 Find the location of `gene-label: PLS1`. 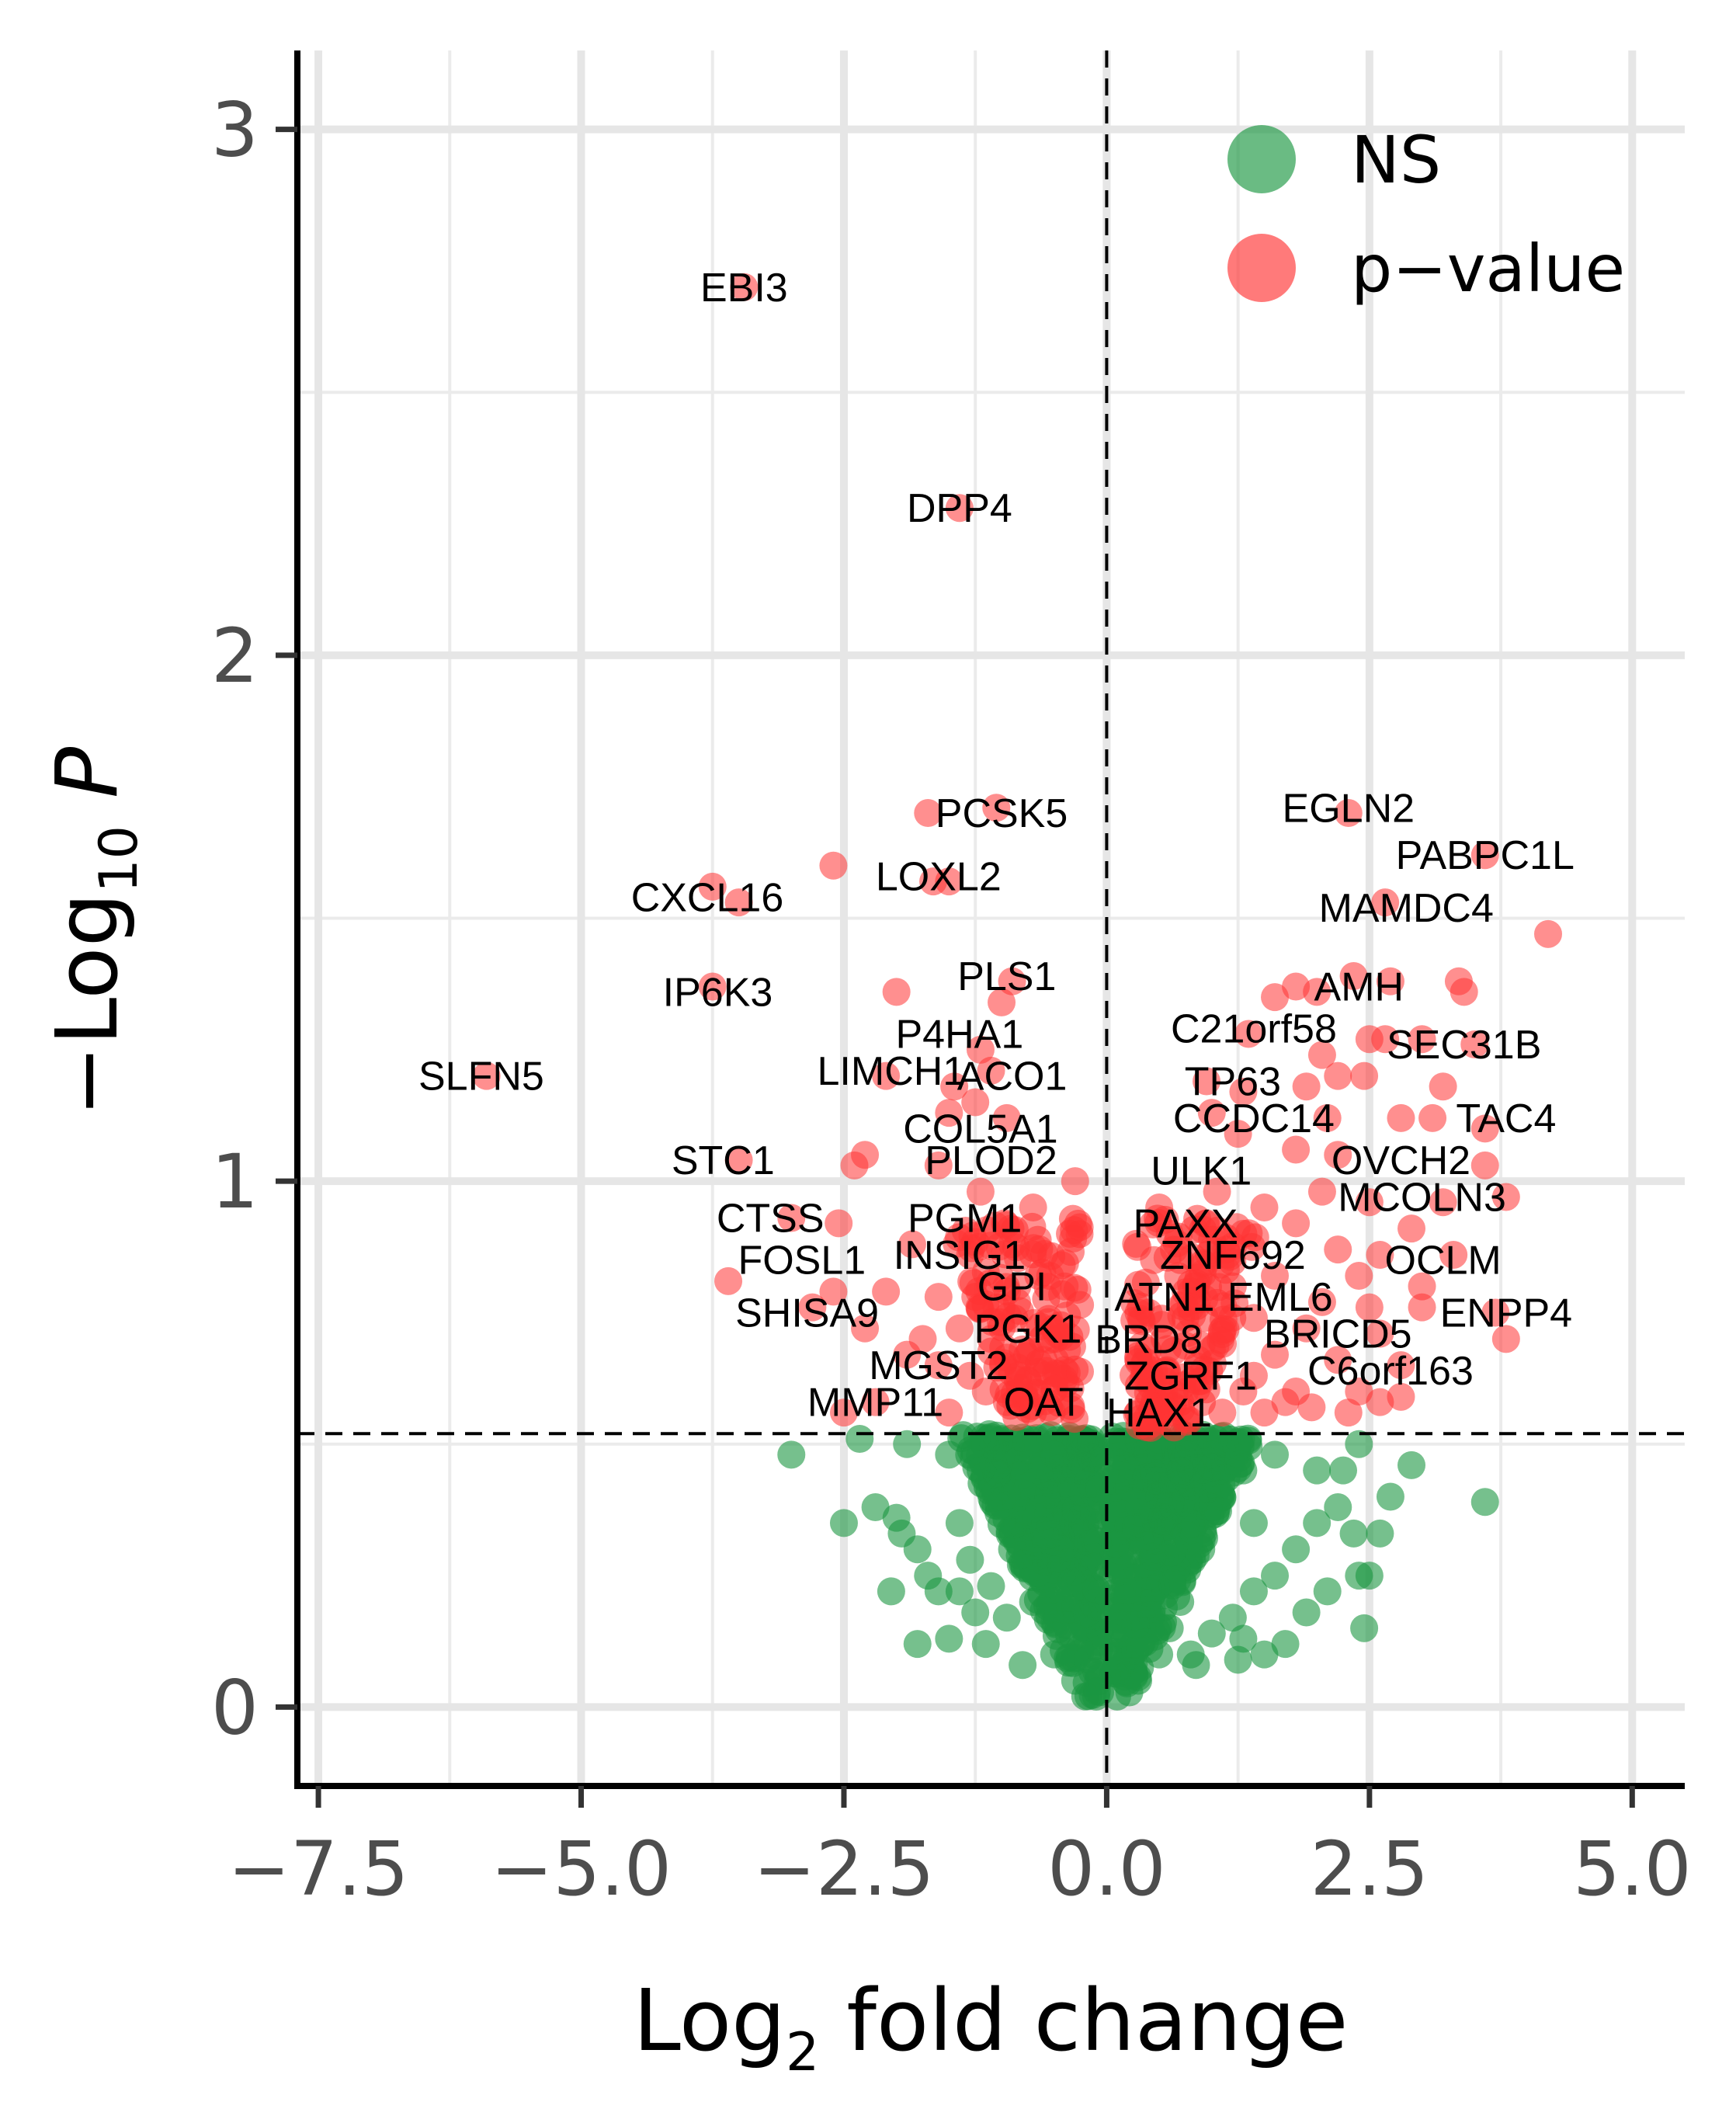

gene-label: PLS1 is located at coordinates (1006, 976).